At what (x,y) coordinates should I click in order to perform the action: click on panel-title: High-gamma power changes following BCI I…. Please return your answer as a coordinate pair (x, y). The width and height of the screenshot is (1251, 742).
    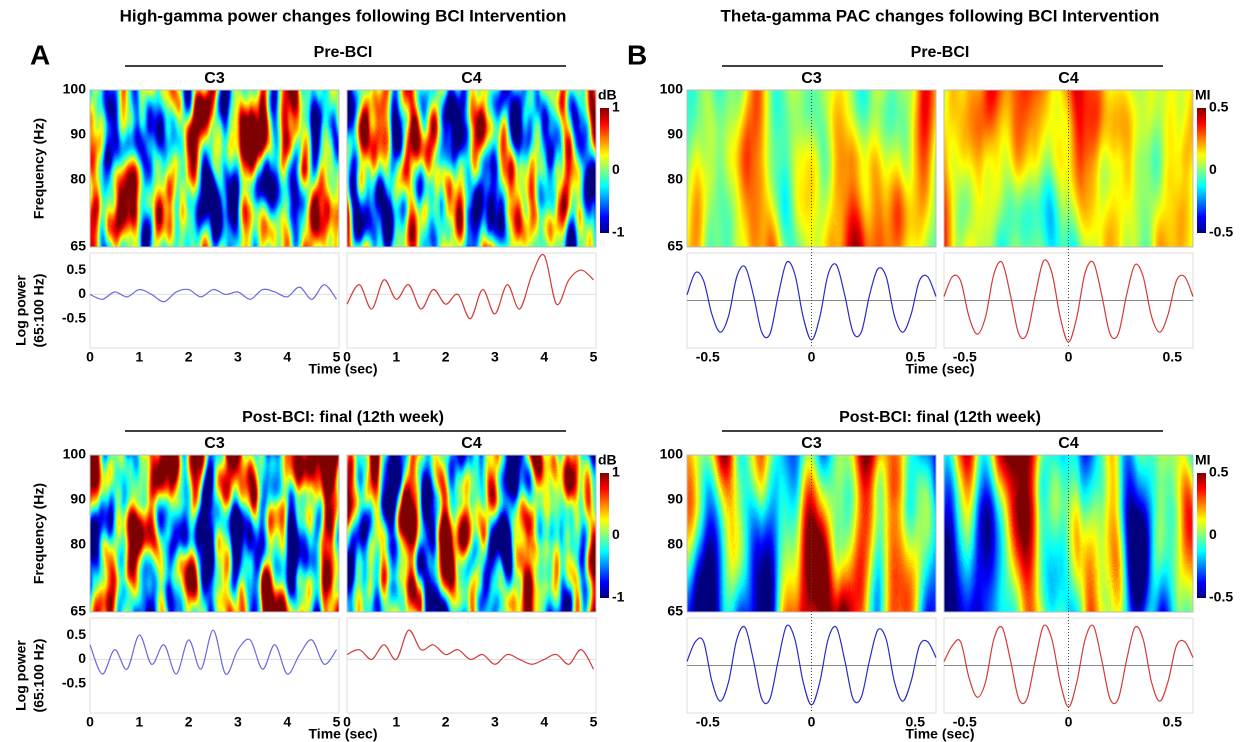
    Looking at the image, I should click on (343, 15).